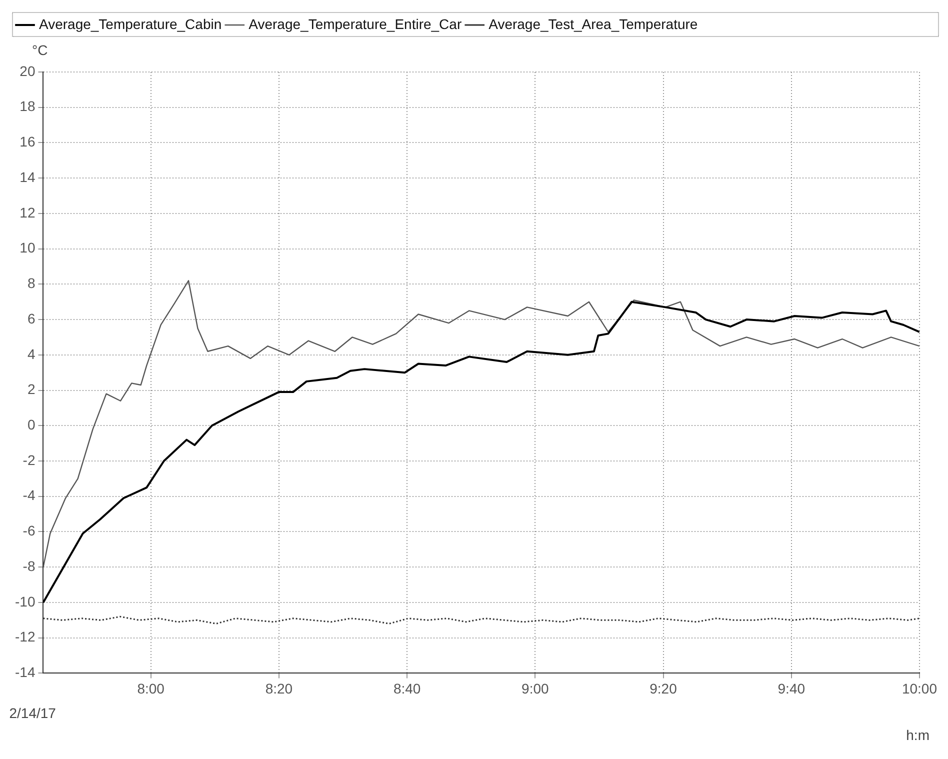 The image size is (948, 759). Describe the element at coordinates (664, 688) in the screenshot. I see `x-tick-label: 9:20` at that location.